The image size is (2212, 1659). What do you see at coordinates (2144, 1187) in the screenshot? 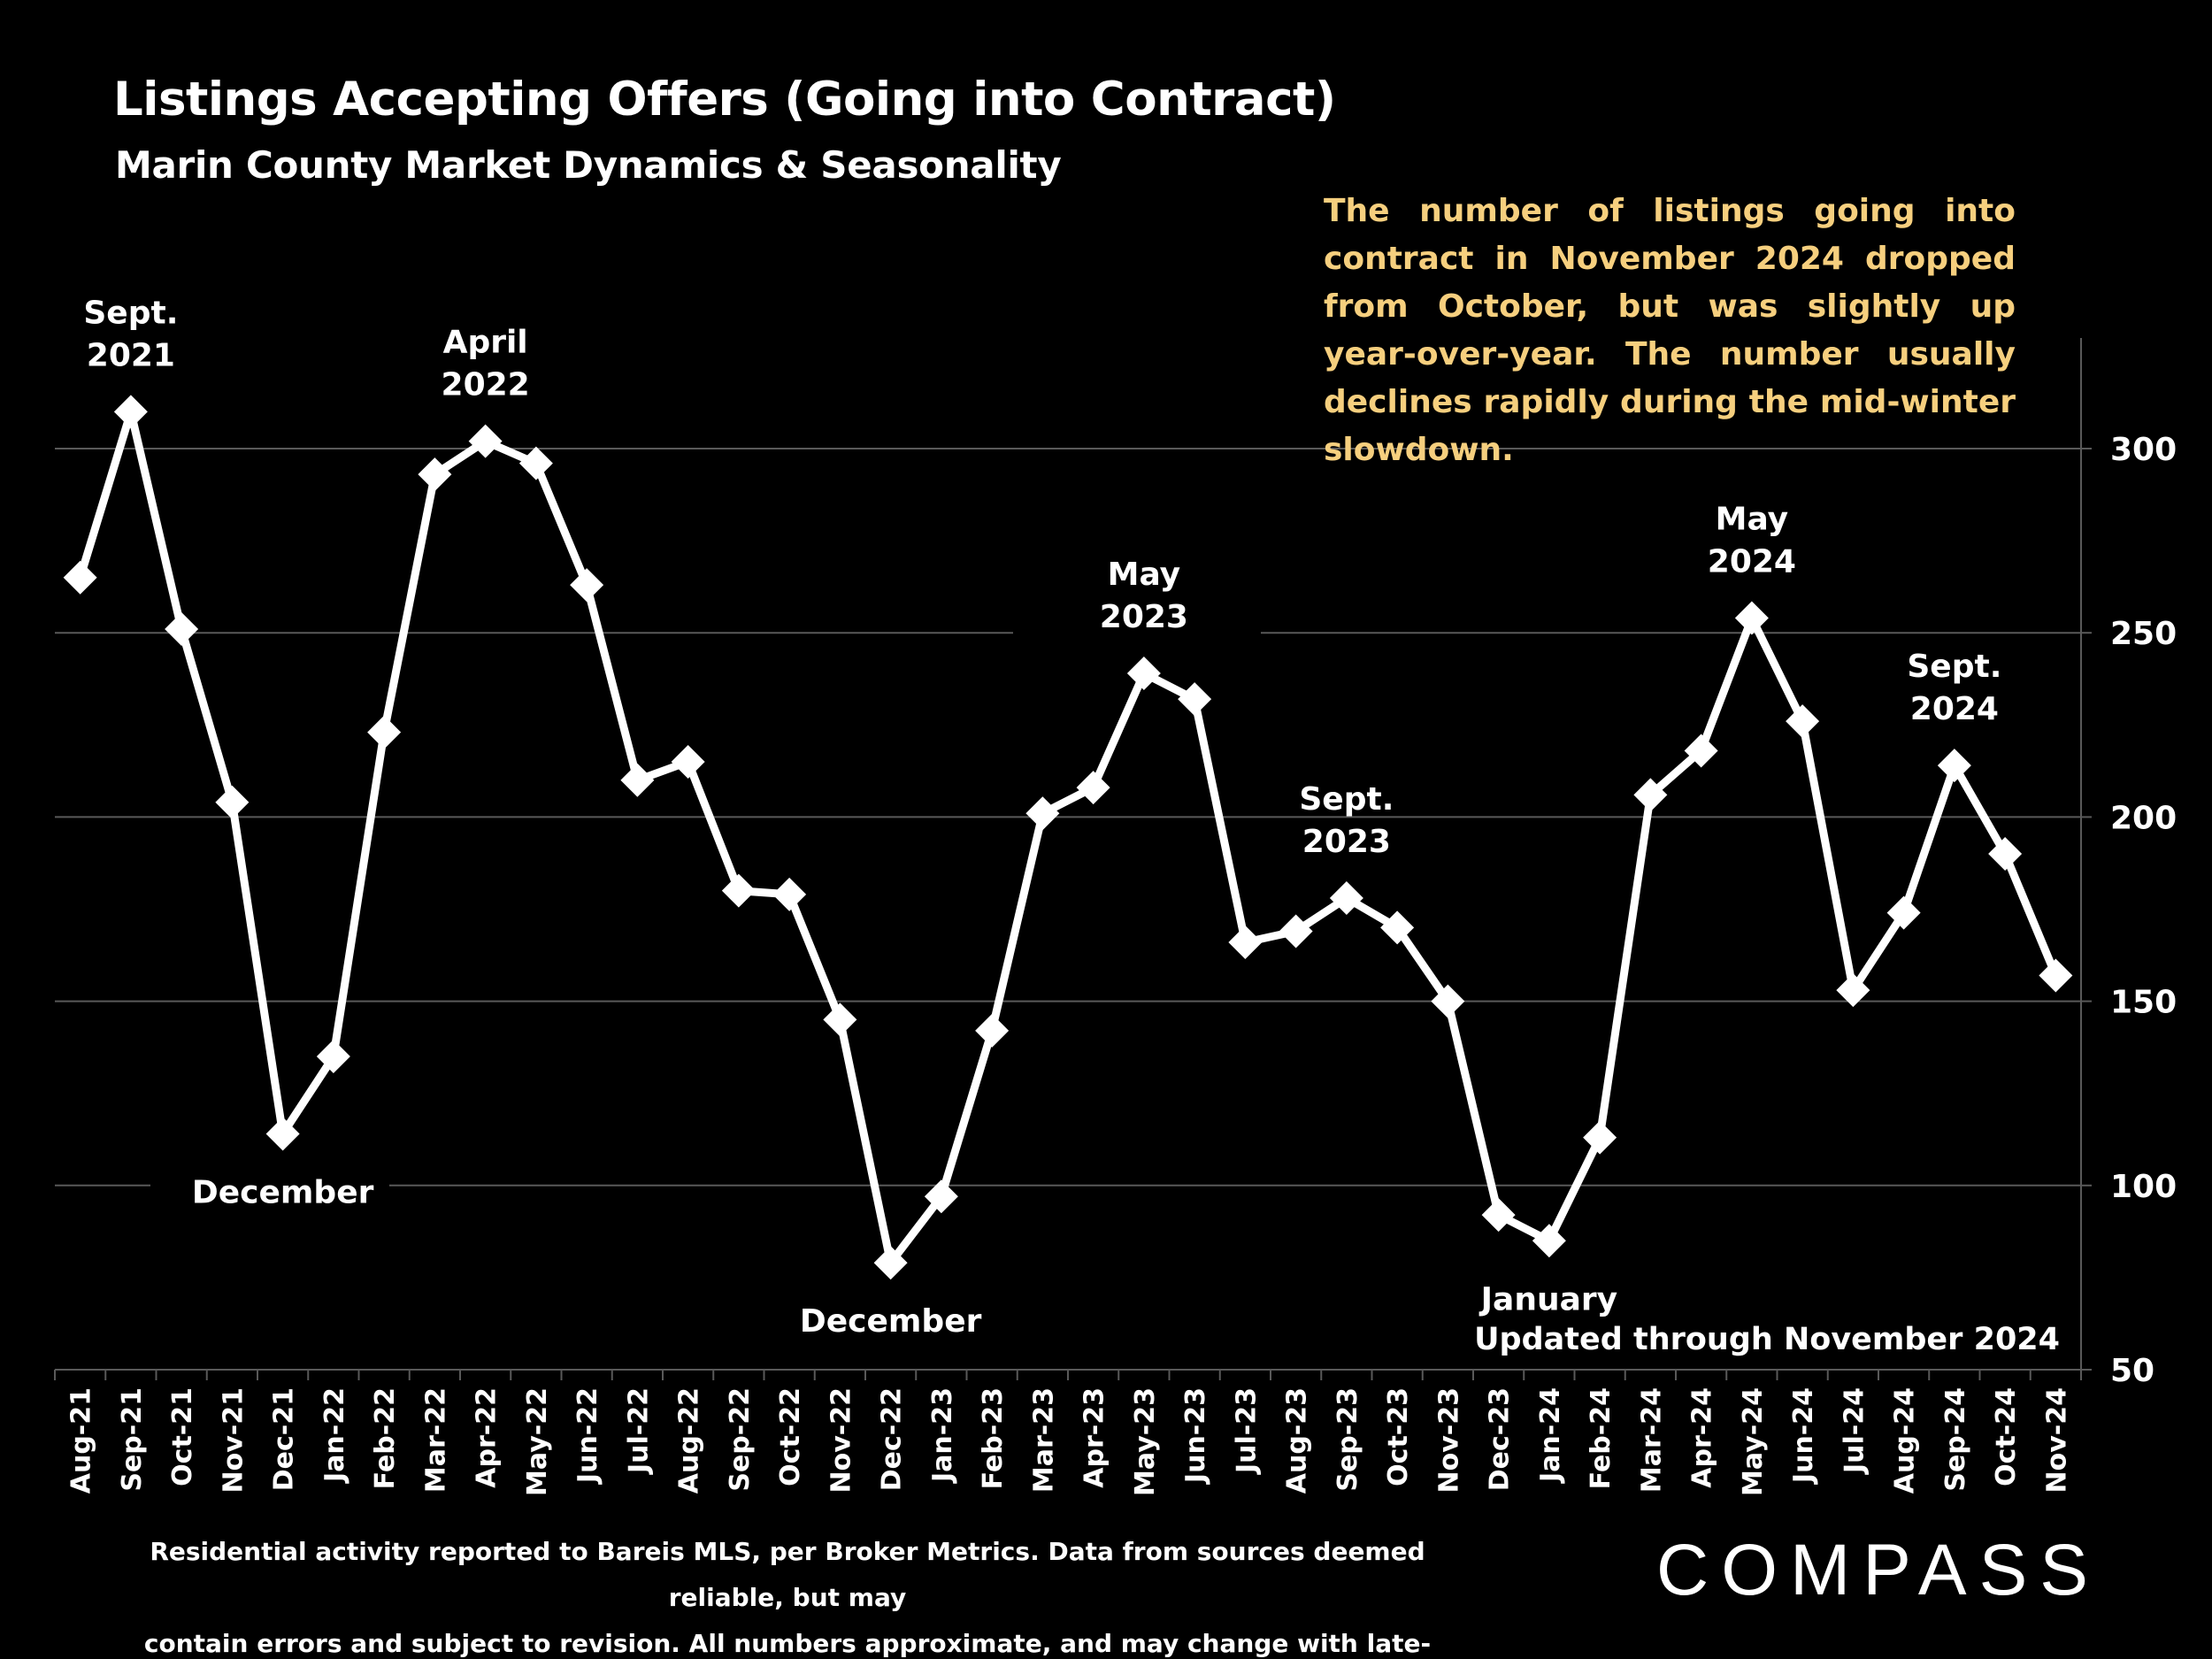
I see `y-tick-label: 100` at bounding box center [2144, 1187].